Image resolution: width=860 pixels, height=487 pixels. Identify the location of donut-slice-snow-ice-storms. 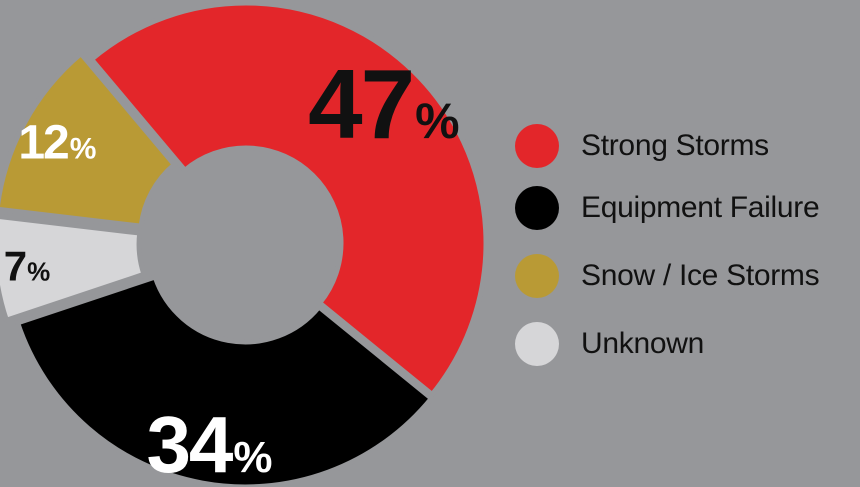
(89, 139).